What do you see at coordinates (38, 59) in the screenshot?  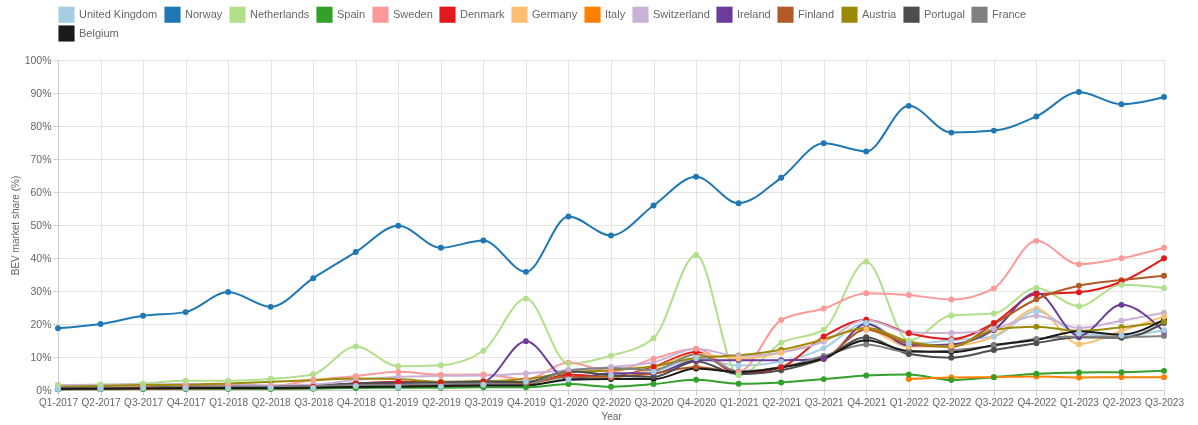 I see `y-tick-label: 100%` at bounding box center [38, 59].